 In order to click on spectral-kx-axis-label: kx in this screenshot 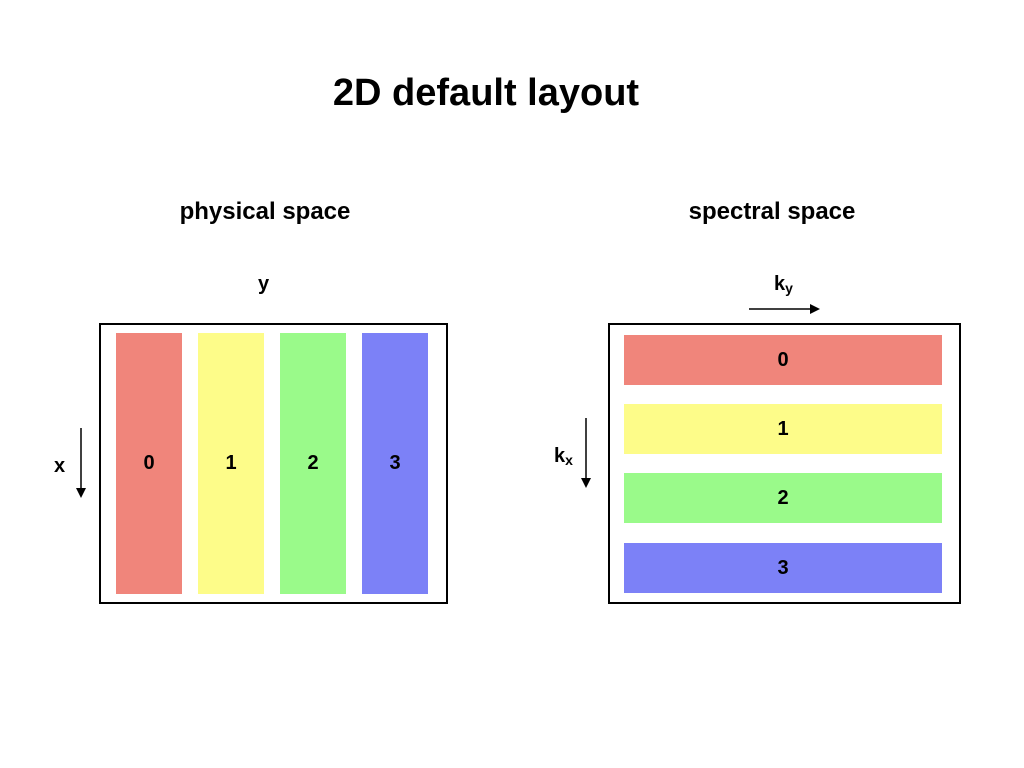, I will do `click(563, 456)`.